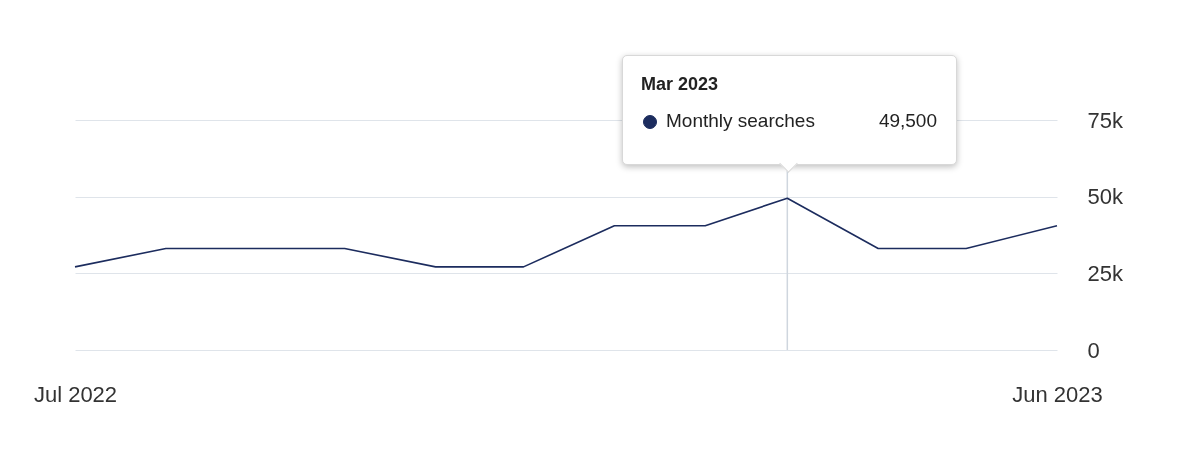  I want to click on legend-label: Monthly searches, so click(740, 121).